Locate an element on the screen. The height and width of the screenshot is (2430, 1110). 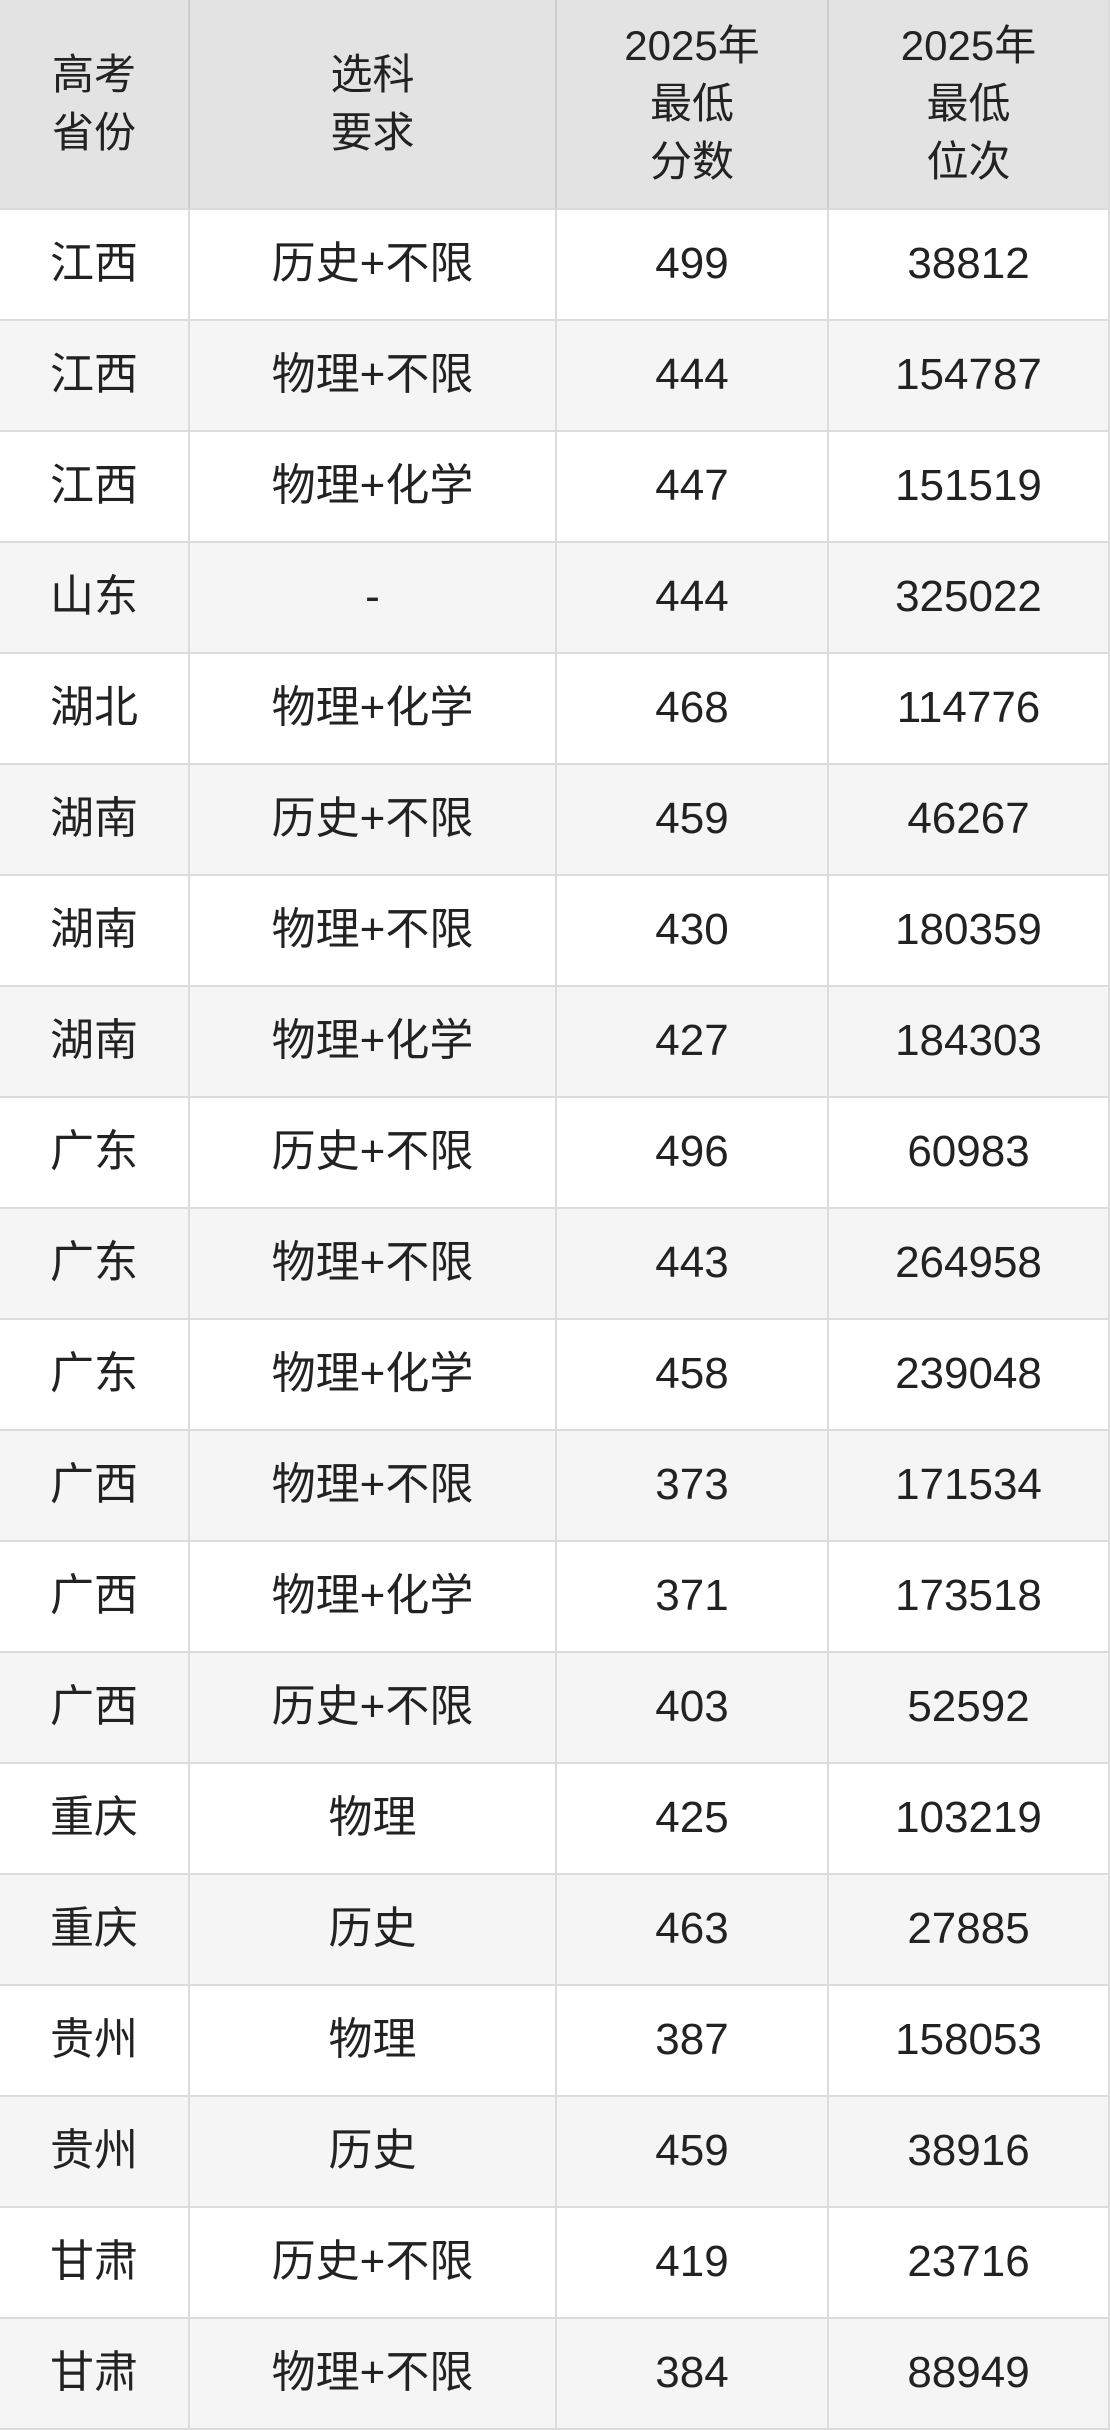
cell-min-score: 419 is located at coordinates (693, 2263).